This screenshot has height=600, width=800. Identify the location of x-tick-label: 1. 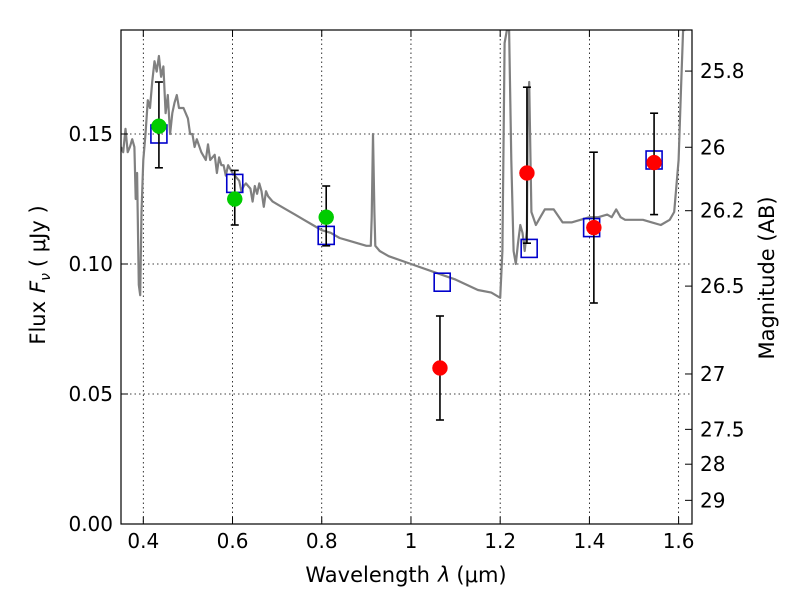
(411, 541).